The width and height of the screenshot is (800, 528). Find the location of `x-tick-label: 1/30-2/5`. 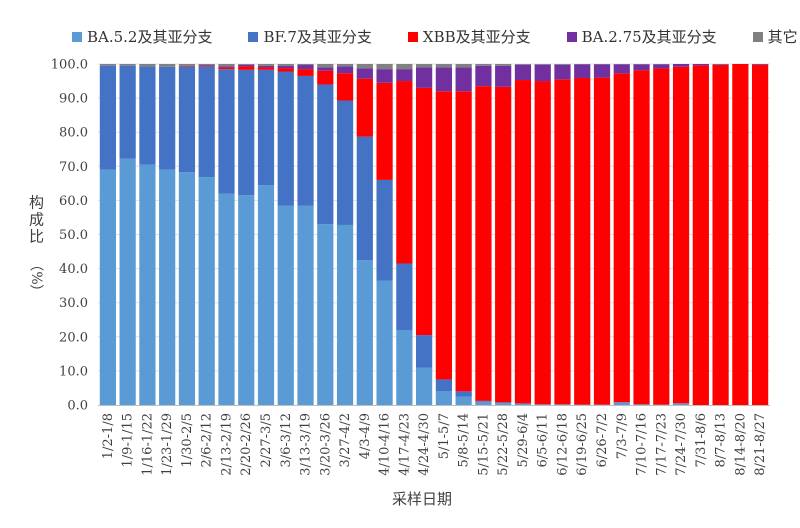

x-tick-label: 1/30-2/5 is located at coordinates (187, 440).